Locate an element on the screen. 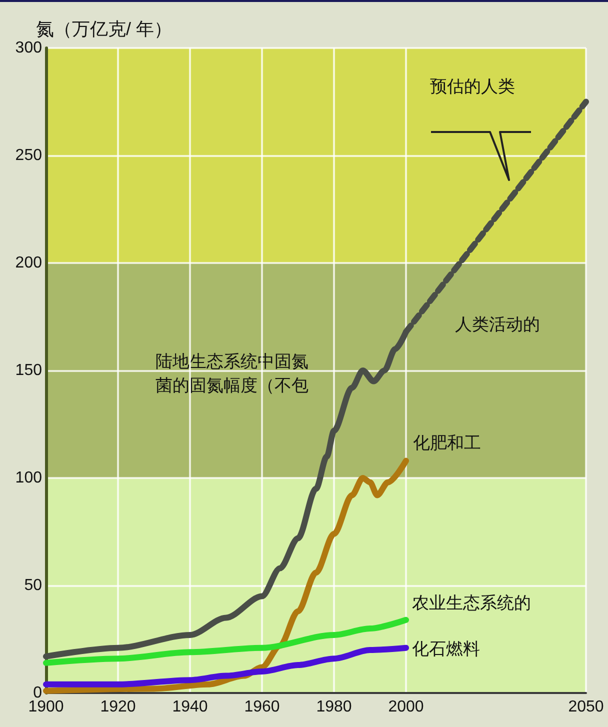 Image resolution: width=608 pixels, height=727 pixels. x-tick-label: 1980 is located at coordinates (334, 707).